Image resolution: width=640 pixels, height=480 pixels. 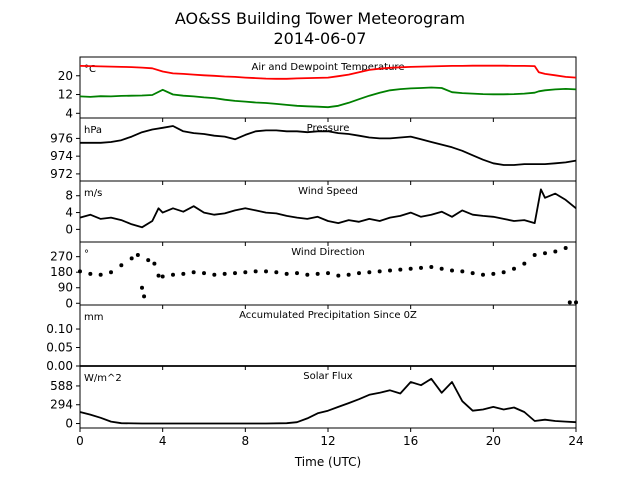 I want to click on x-tick-label: 8, so click(x=246, y=441).